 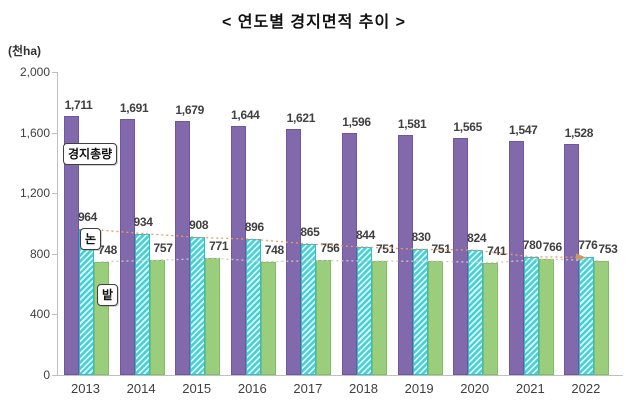 What do you see at coordinates (467, 126) in the screenshot?
I see `value-label-경지총량-2020: 1,565` at bounding box center [467, 126].